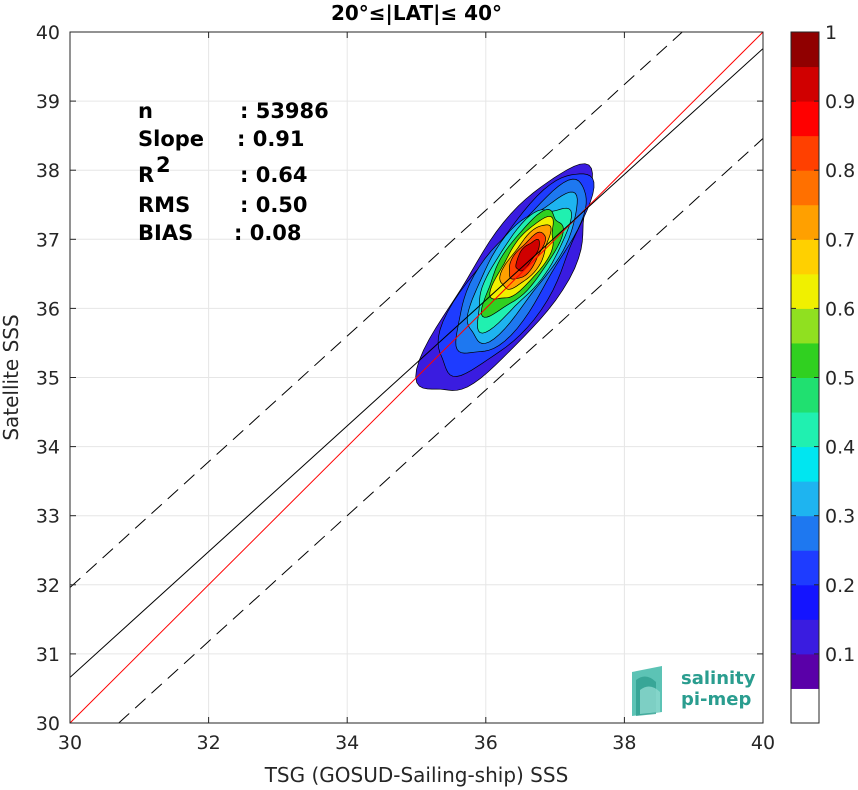 This screenshot has width=858, height=790. Describe the element at coordinates (718, 678) in the screenshot. I see `logo-text-salinity: salinity` at that location.